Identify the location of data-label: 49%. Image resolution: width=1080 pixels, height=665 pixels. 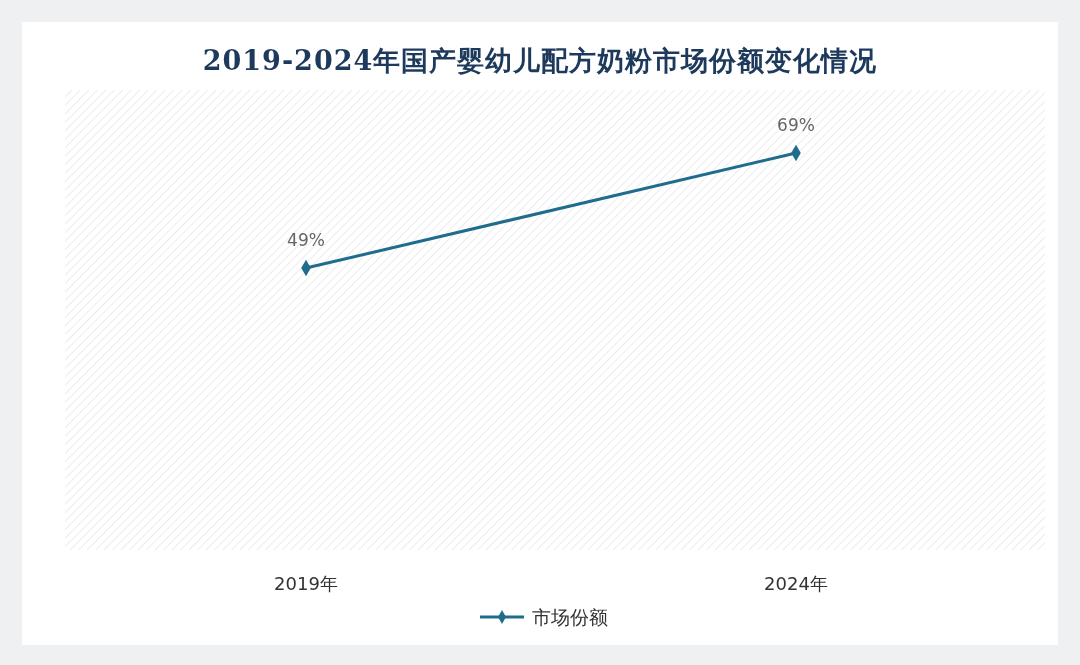
(306, 240).